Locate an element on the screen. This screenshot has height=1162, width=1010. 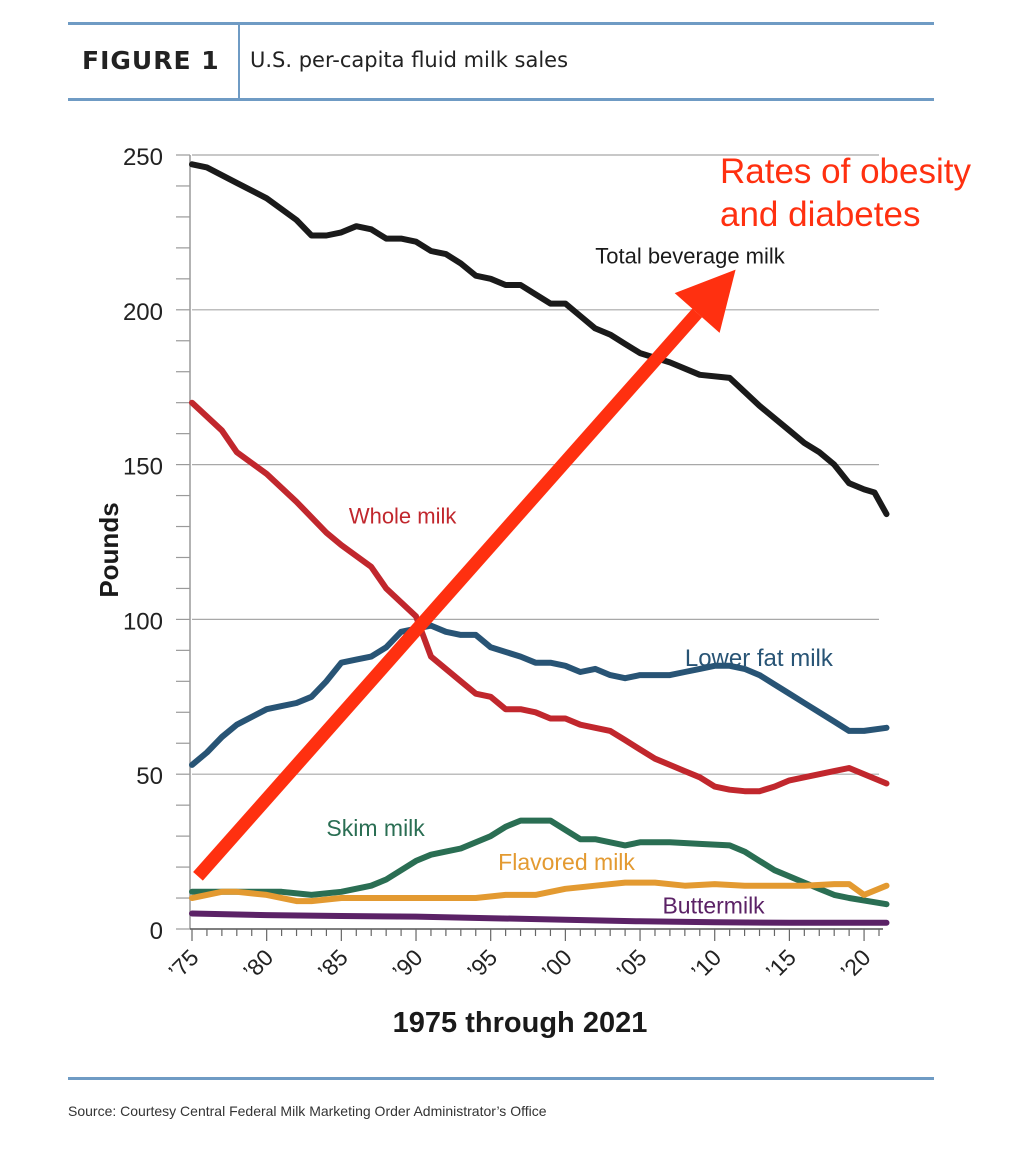
x-tick-label: ’10 is located at coordinates (706, 964).